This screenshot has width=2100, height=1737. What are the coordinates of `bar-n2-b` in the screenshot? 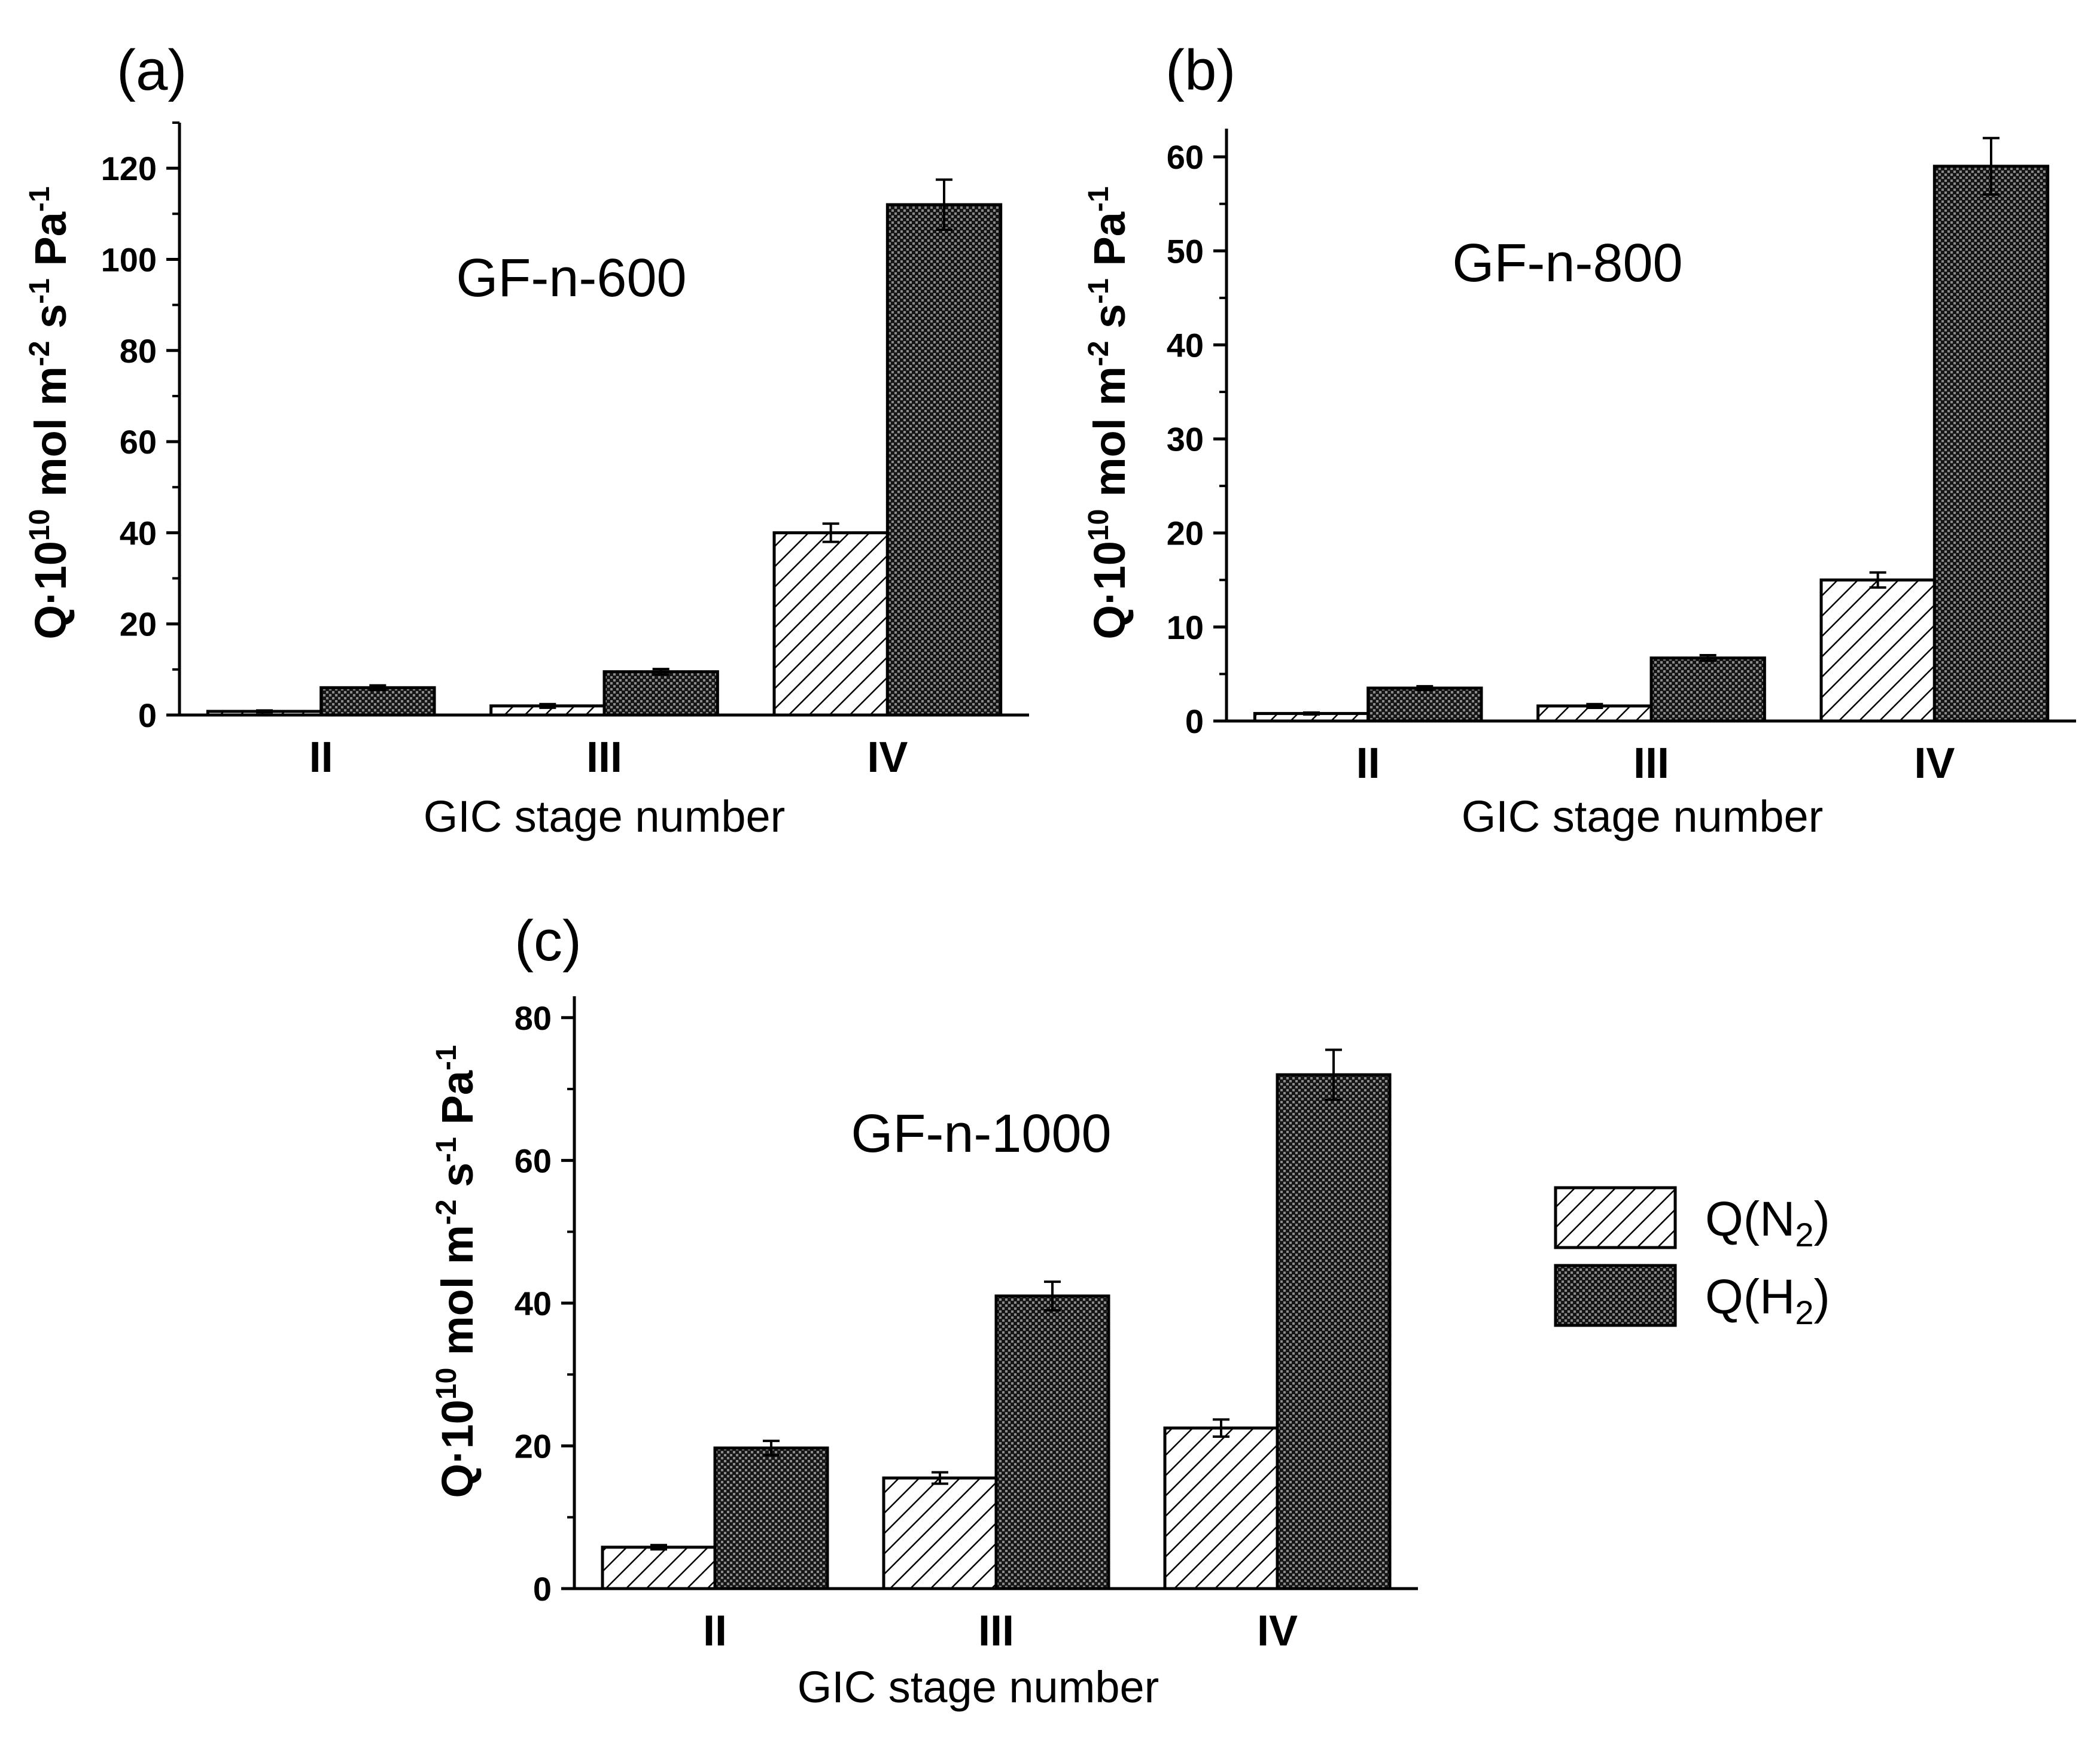 It's located at (1877, 651).